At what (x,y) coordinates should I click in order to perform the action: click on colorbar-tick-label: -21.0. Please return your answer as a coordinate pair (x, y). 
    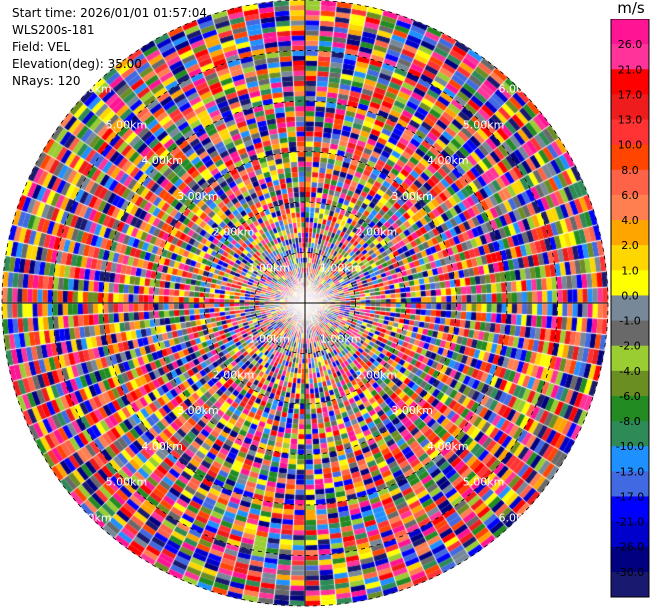
    Looking at the image, I should click on (630, 522).